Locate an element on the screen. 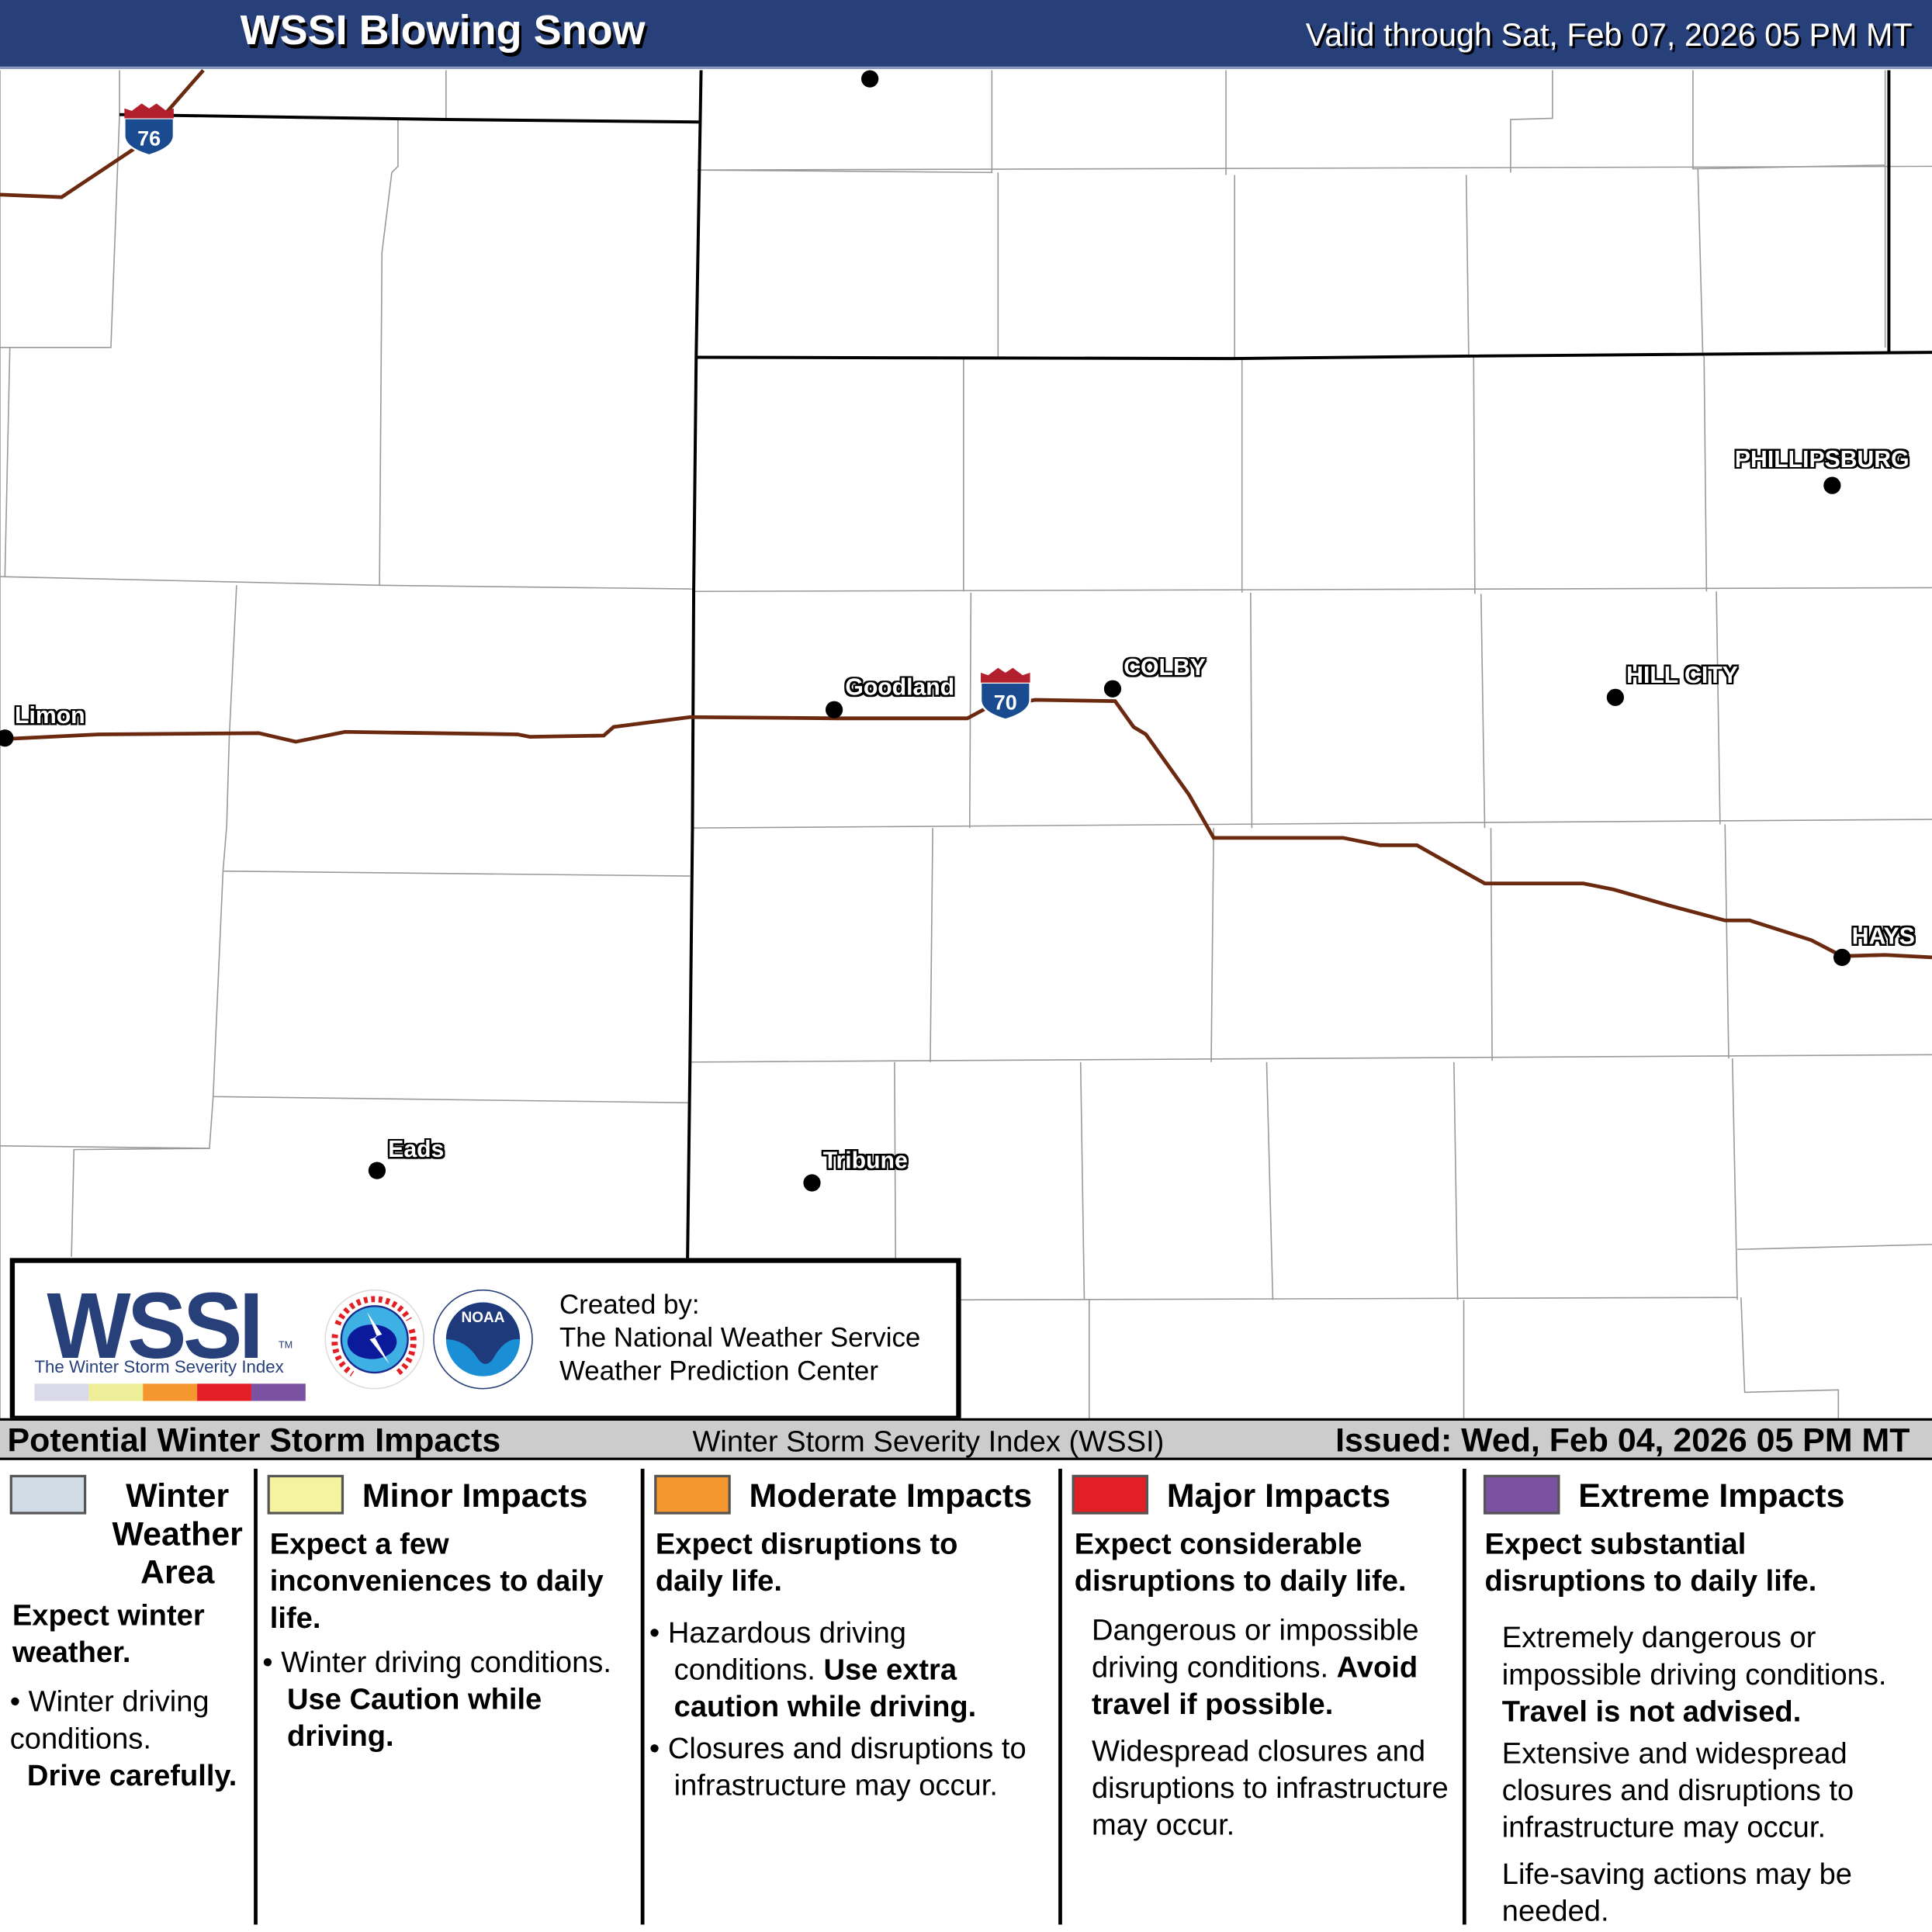 This screenshot has height=1932, width=1932. city-dot-tribune is located at coordinates (812, 1183).